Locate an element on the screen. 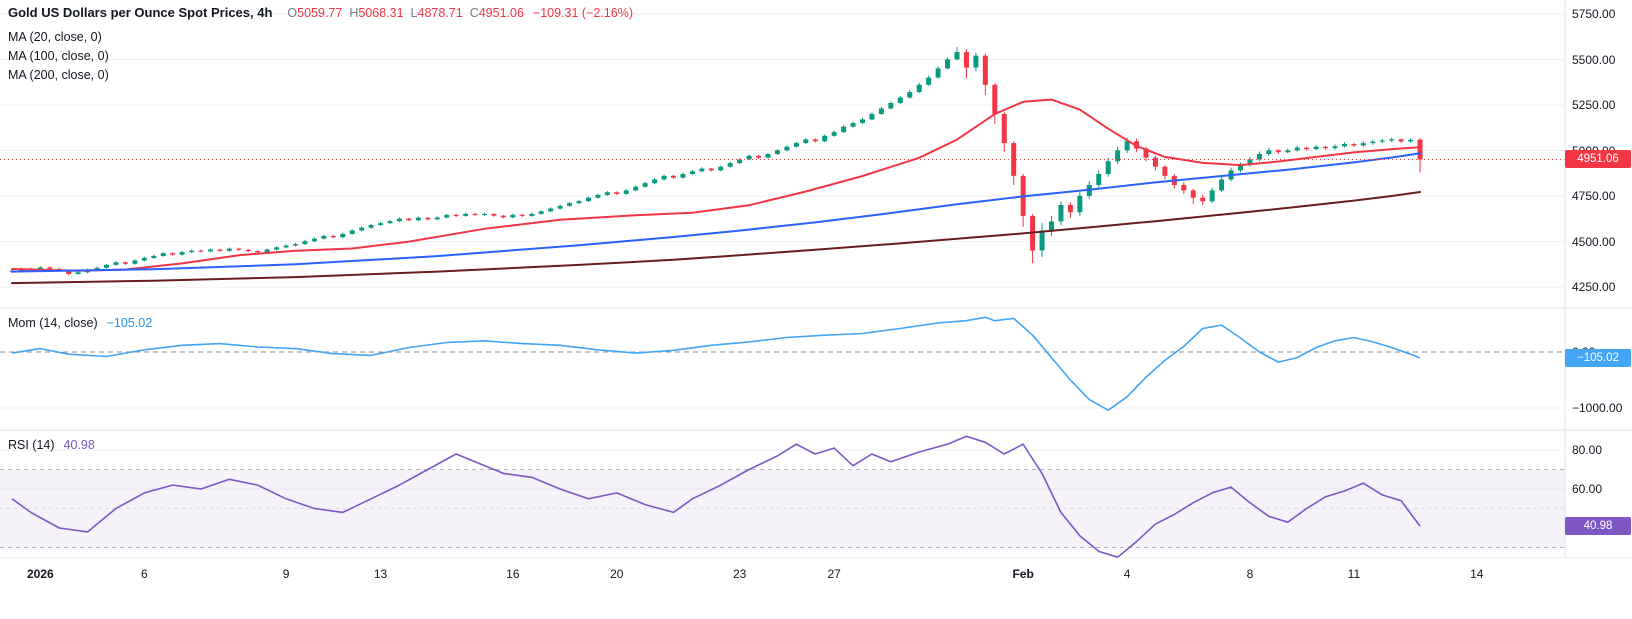 This screenshot has height=619, width=1632. time-axis-label: 27 is located at coordinates (834, 574).